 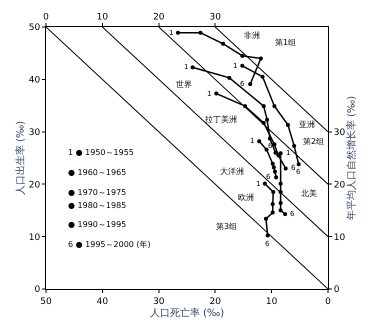 What do you see at coordinates (187, 312) in the screenshot?
I see `x-axis-title: 人口死亡率 (‰)` at bounding box center [187, 312].